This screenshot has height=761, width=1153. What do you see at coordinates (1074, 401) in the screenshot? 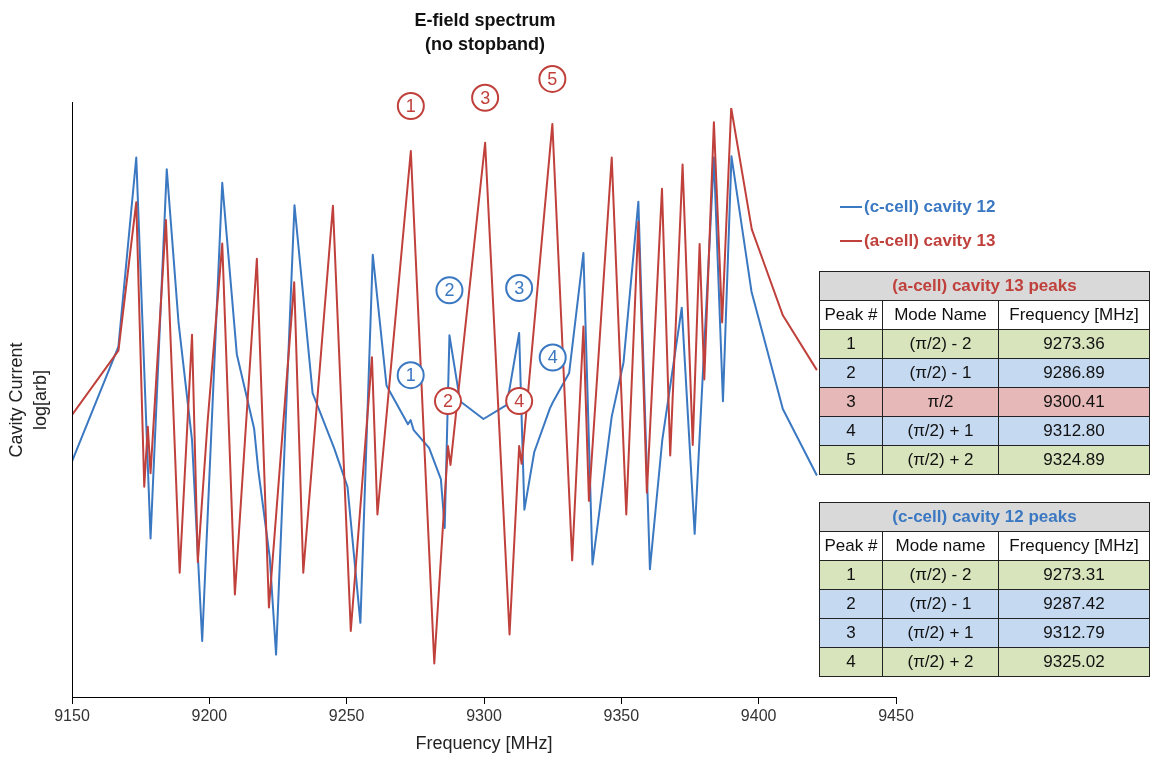
I see `text: 9300.41` at bounding box center [1074, 401].